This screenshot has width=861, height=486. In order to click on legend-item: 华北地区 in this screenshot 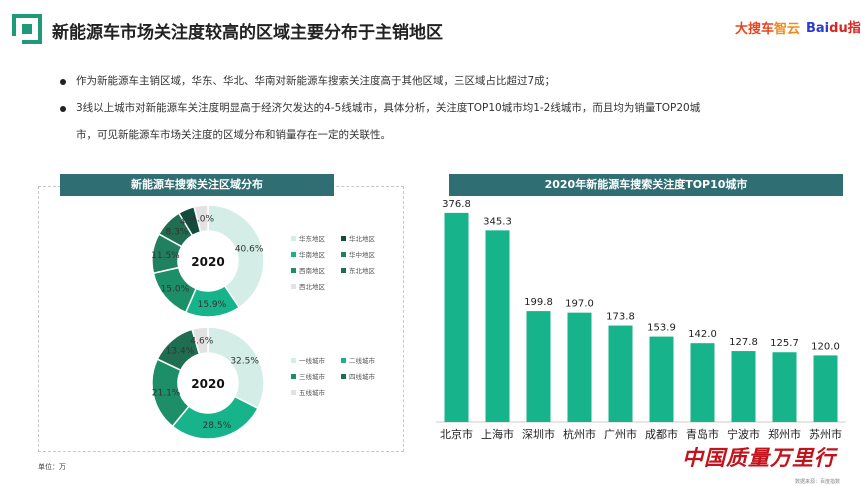, I will do `click(366, 238)`.